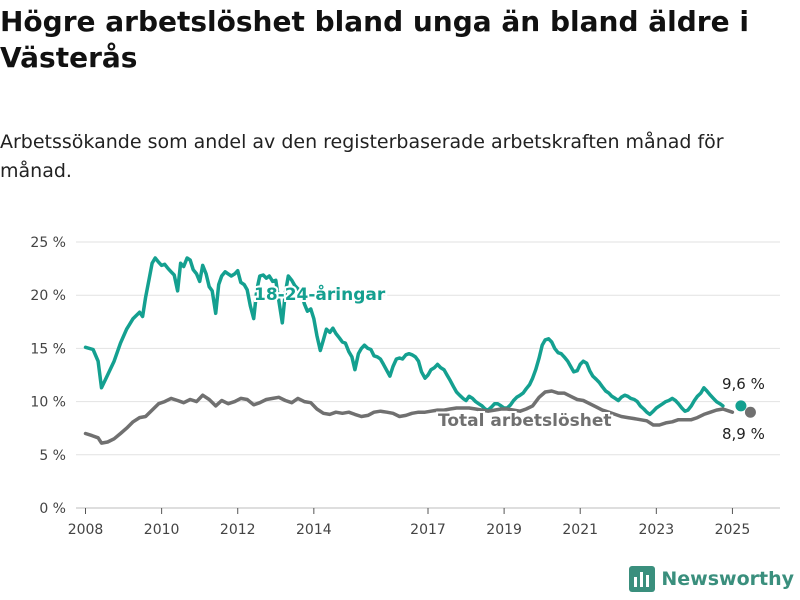  I want to click on x-tick-label: 2017, so click(428, 530).